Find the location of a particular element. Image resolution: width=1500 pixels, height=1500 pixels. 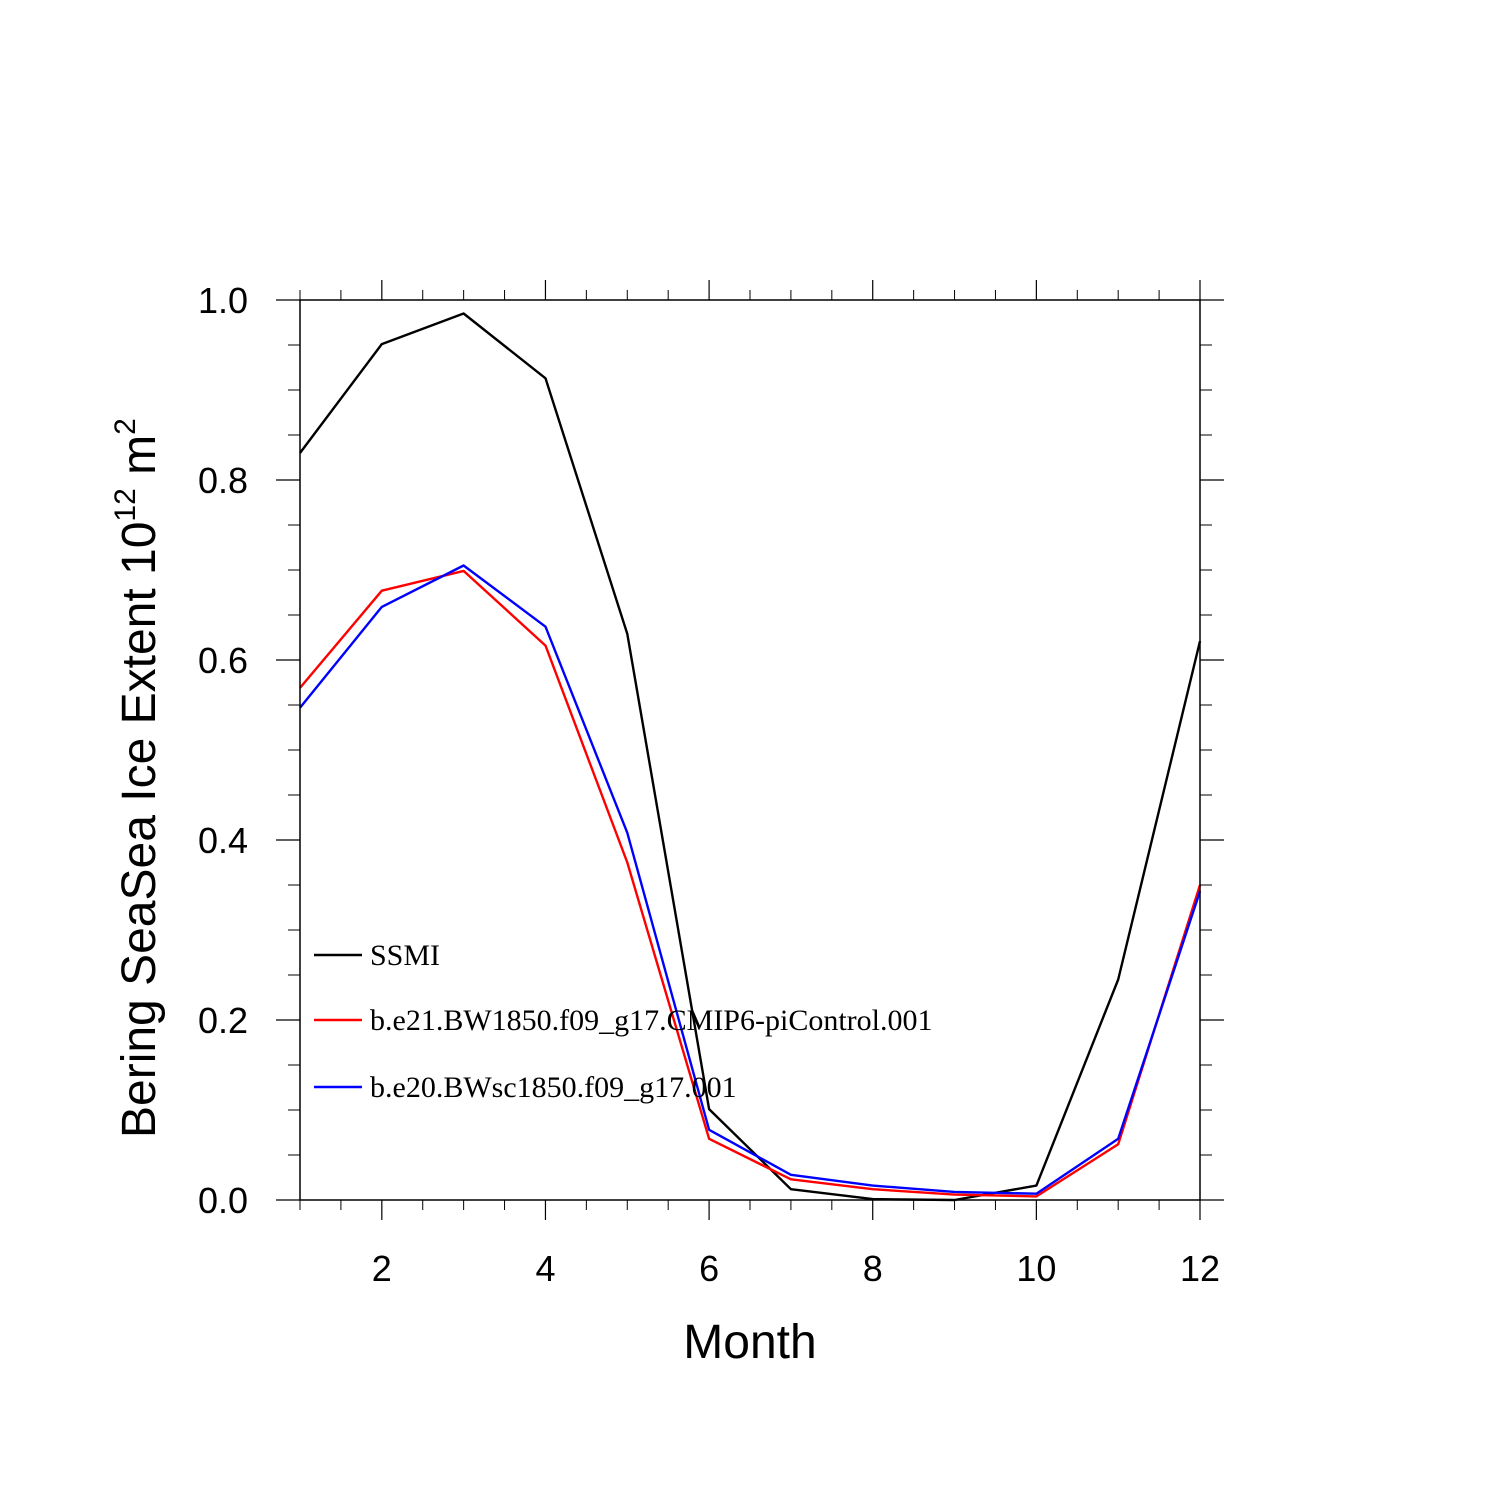

legend-label: b.e21.BW1850.f09_g17.CMIP6-piControl.001 is located at coordinates (651, 1020).